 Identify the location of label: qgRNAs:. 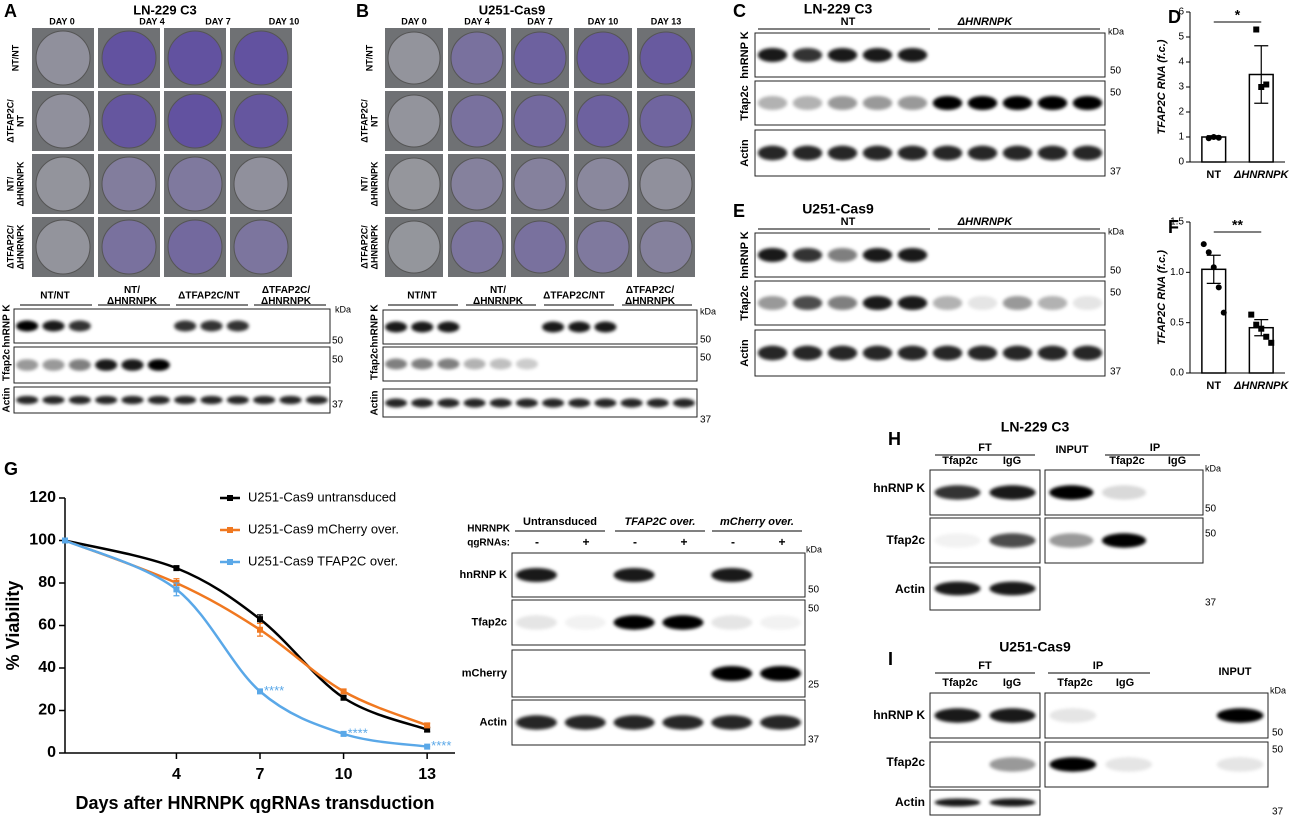
(488, 543).